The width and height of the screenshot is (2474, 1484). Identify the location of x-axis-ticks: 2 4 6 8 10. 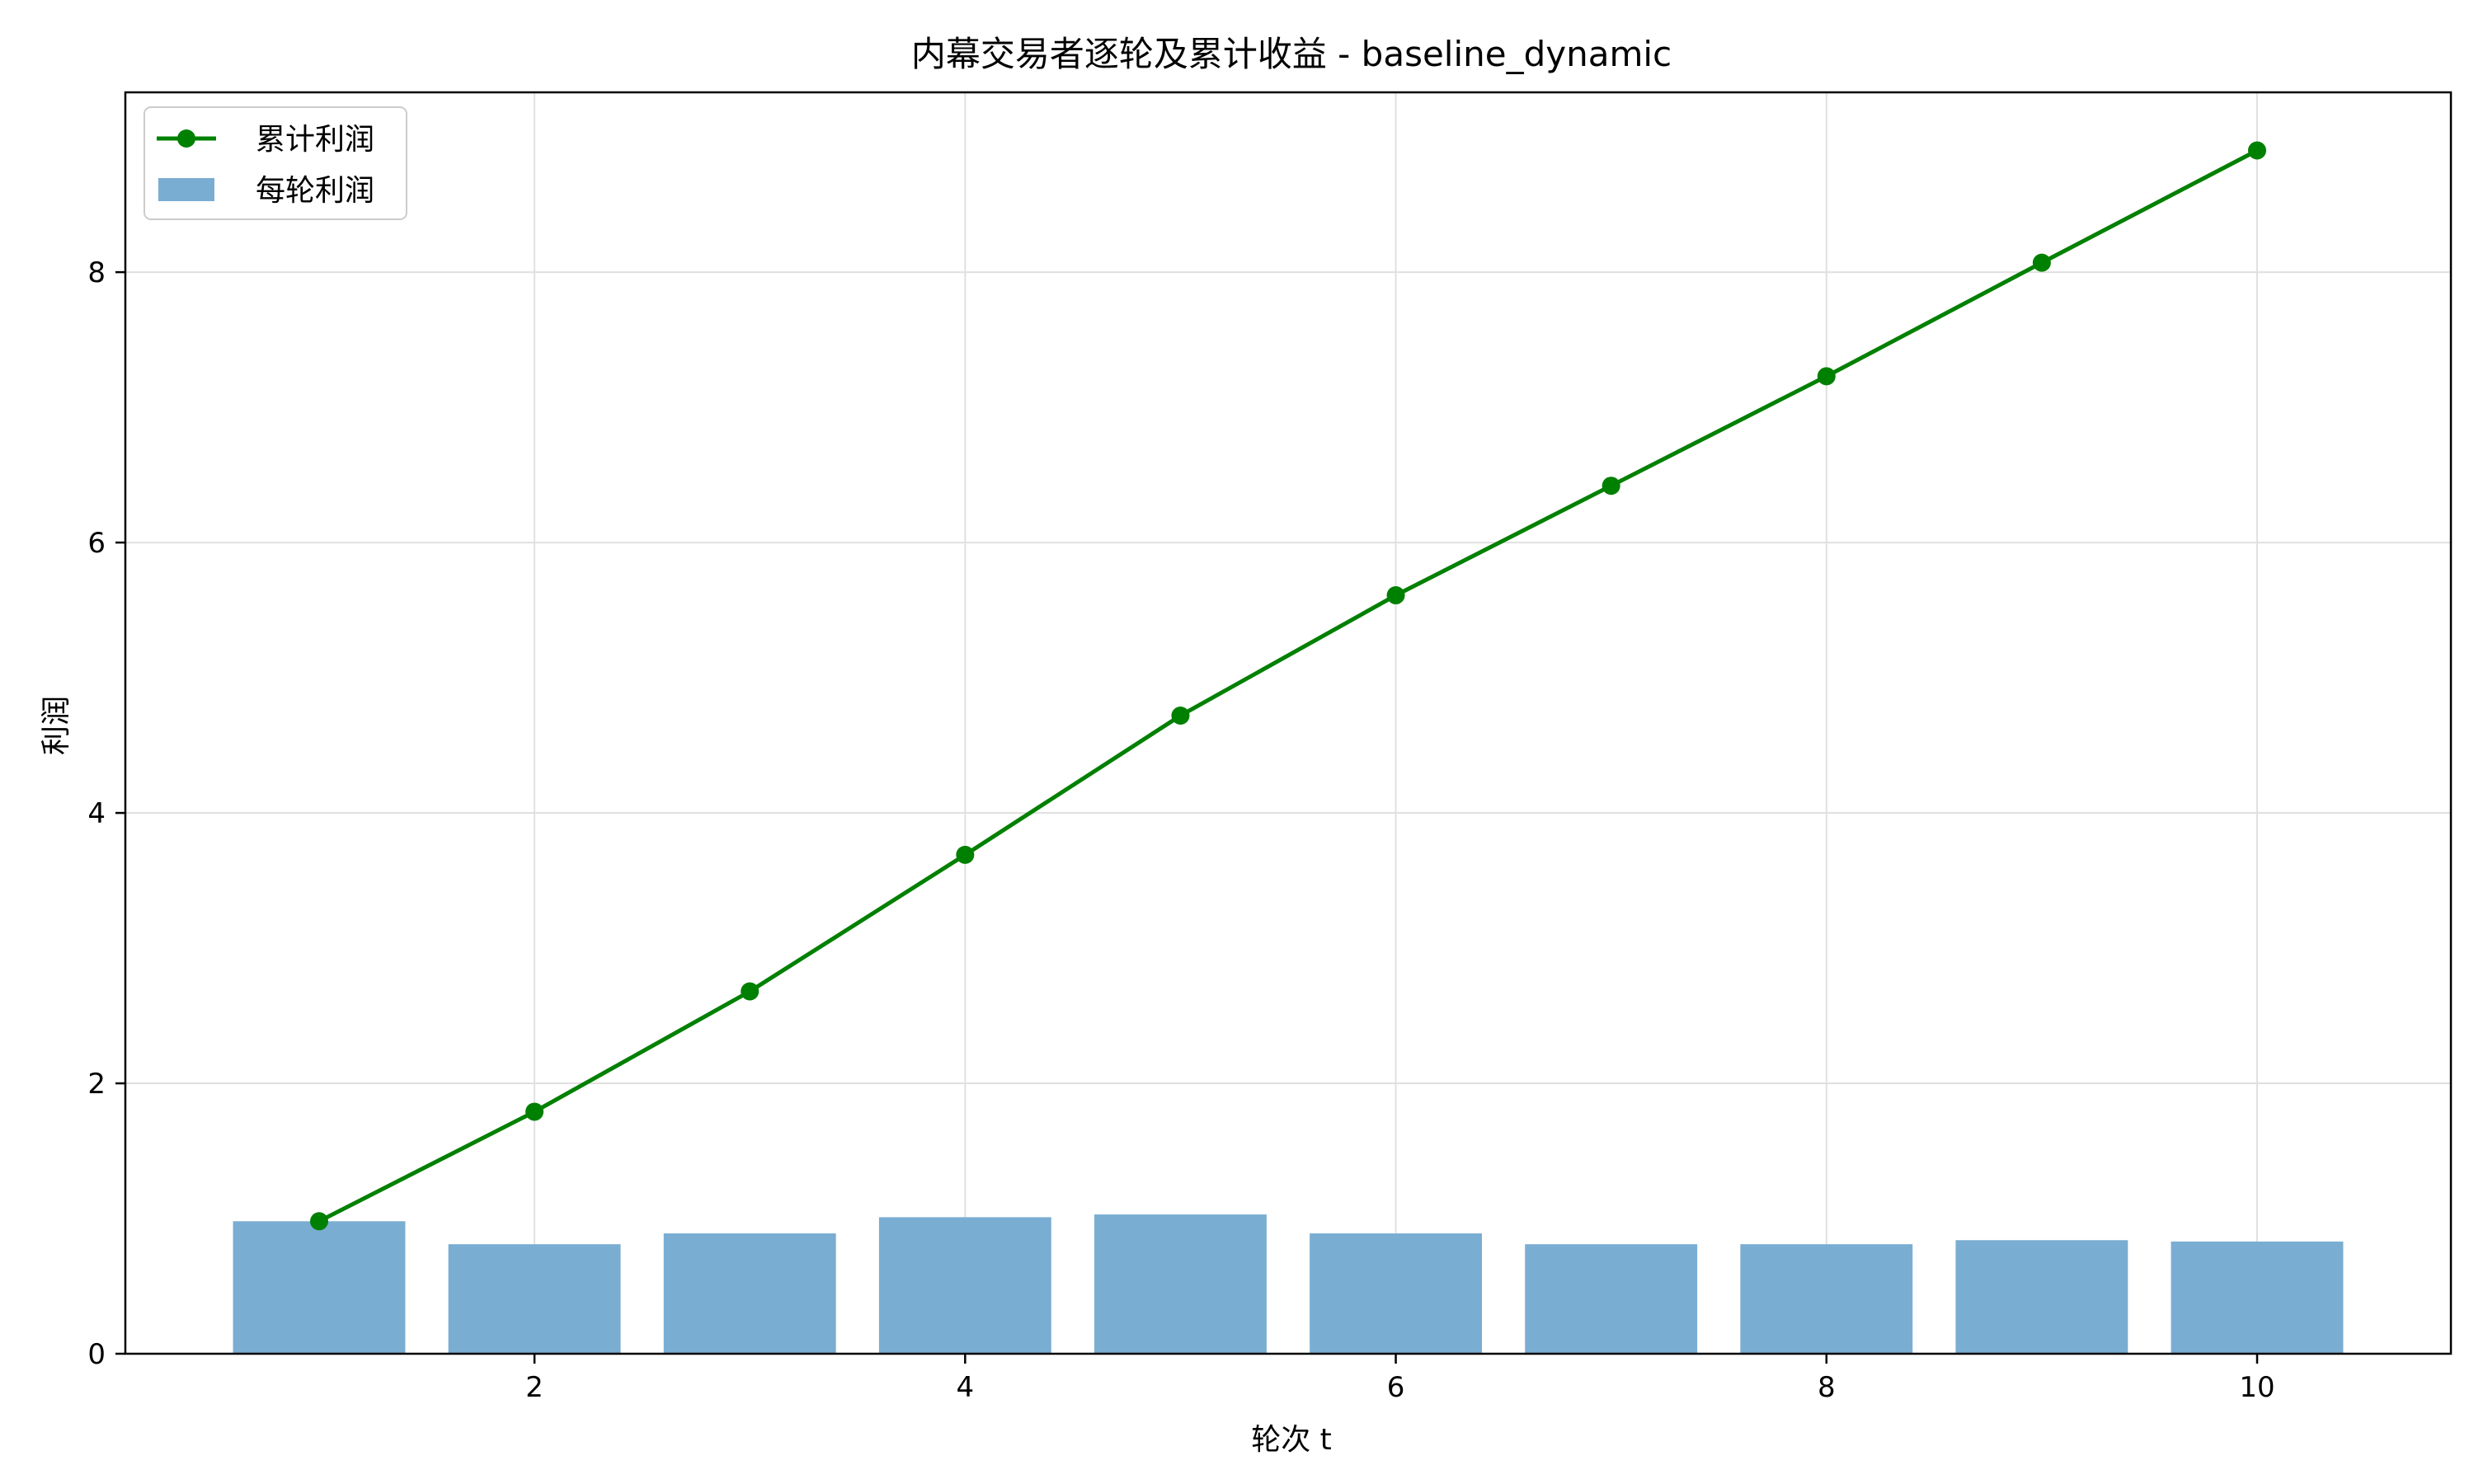
(1400, 1379).